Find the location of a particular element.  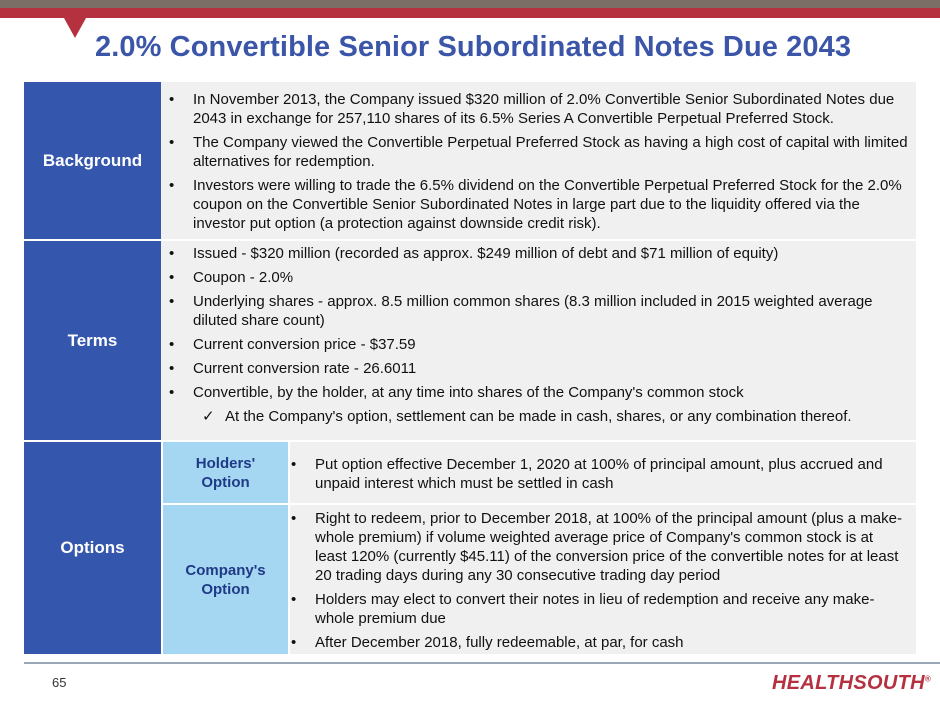

background-label: Background is located at coordinates (92, 160).